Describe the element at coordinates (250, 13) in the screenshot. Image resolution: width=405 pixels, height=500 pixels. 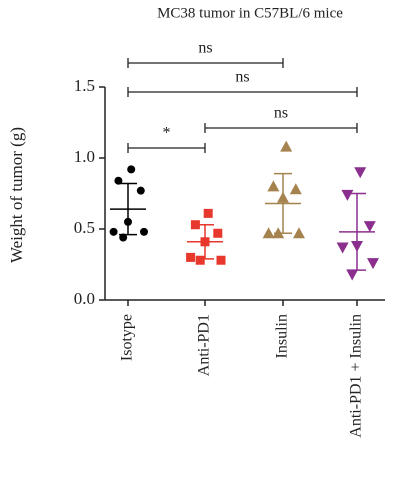
I see `chart-title: MC38 tumor in C57BL/6 mice` at that location.